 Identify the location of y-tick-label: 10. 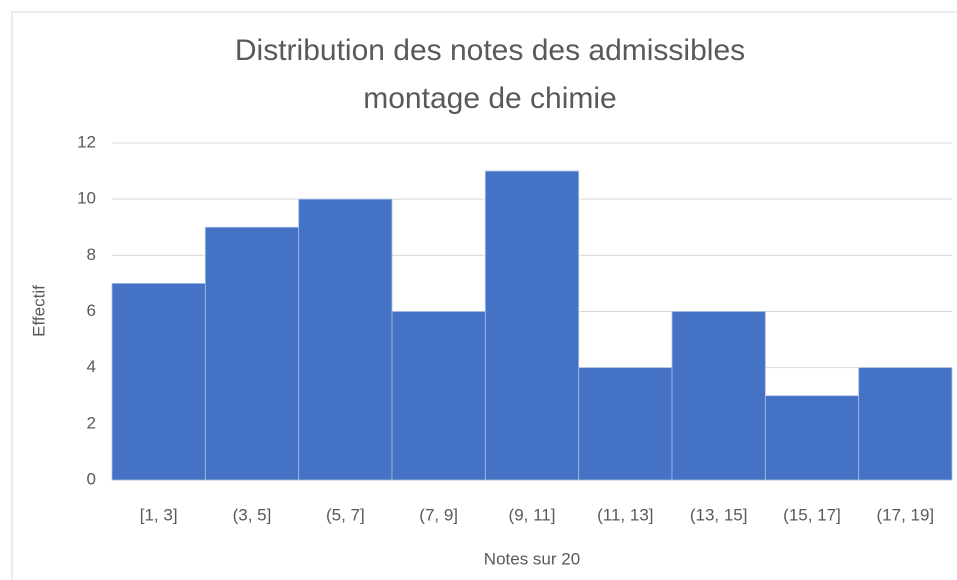
(86, 198).